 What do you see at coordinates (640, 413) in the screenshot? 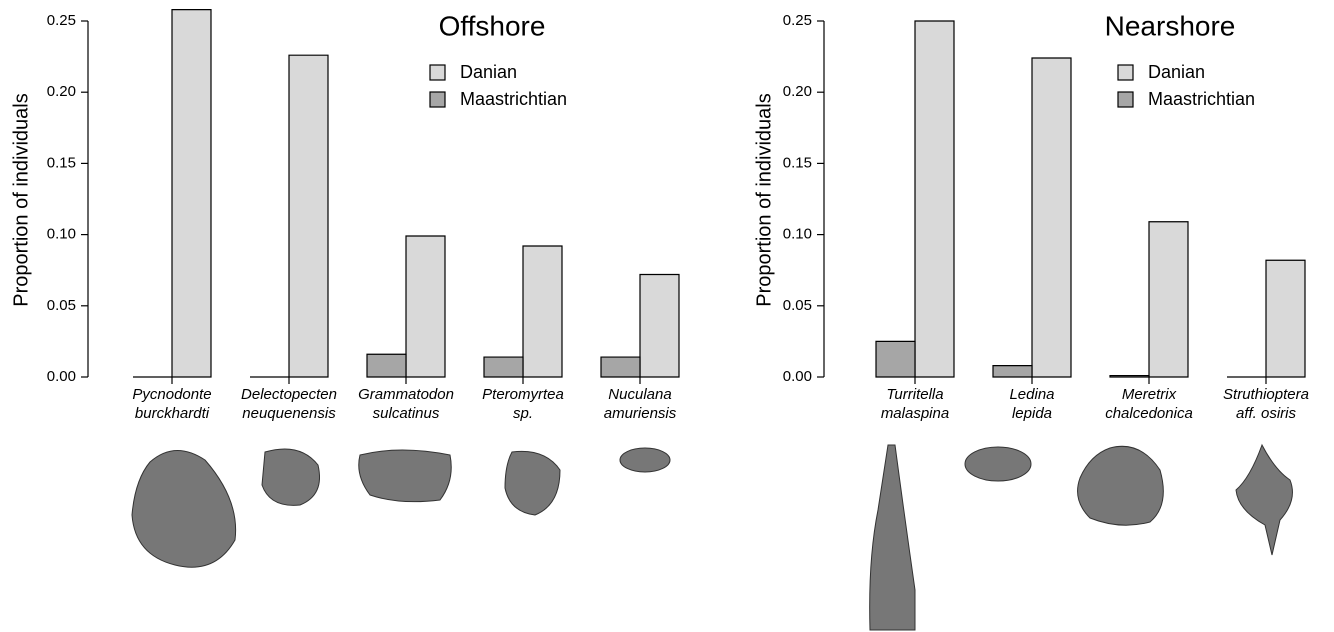
I see `x-tick-label: amuriensis` at bounding box center [640, 413].